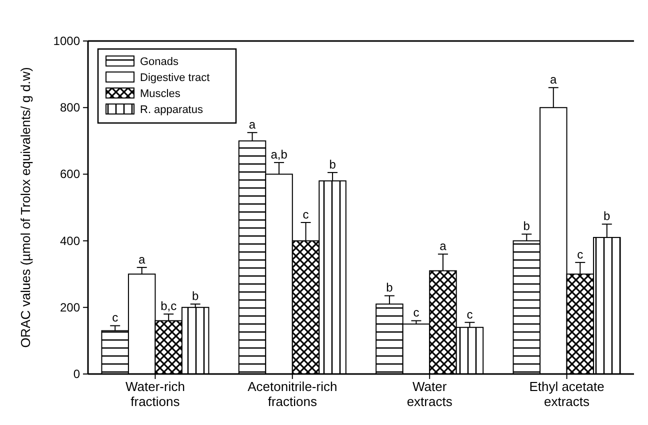 This screenshot has height=425, width=648. Describe the element at coordinates (566, 394) in the screenshot. I see `x-tick-label: Ethyl acetate extracts` at that location.